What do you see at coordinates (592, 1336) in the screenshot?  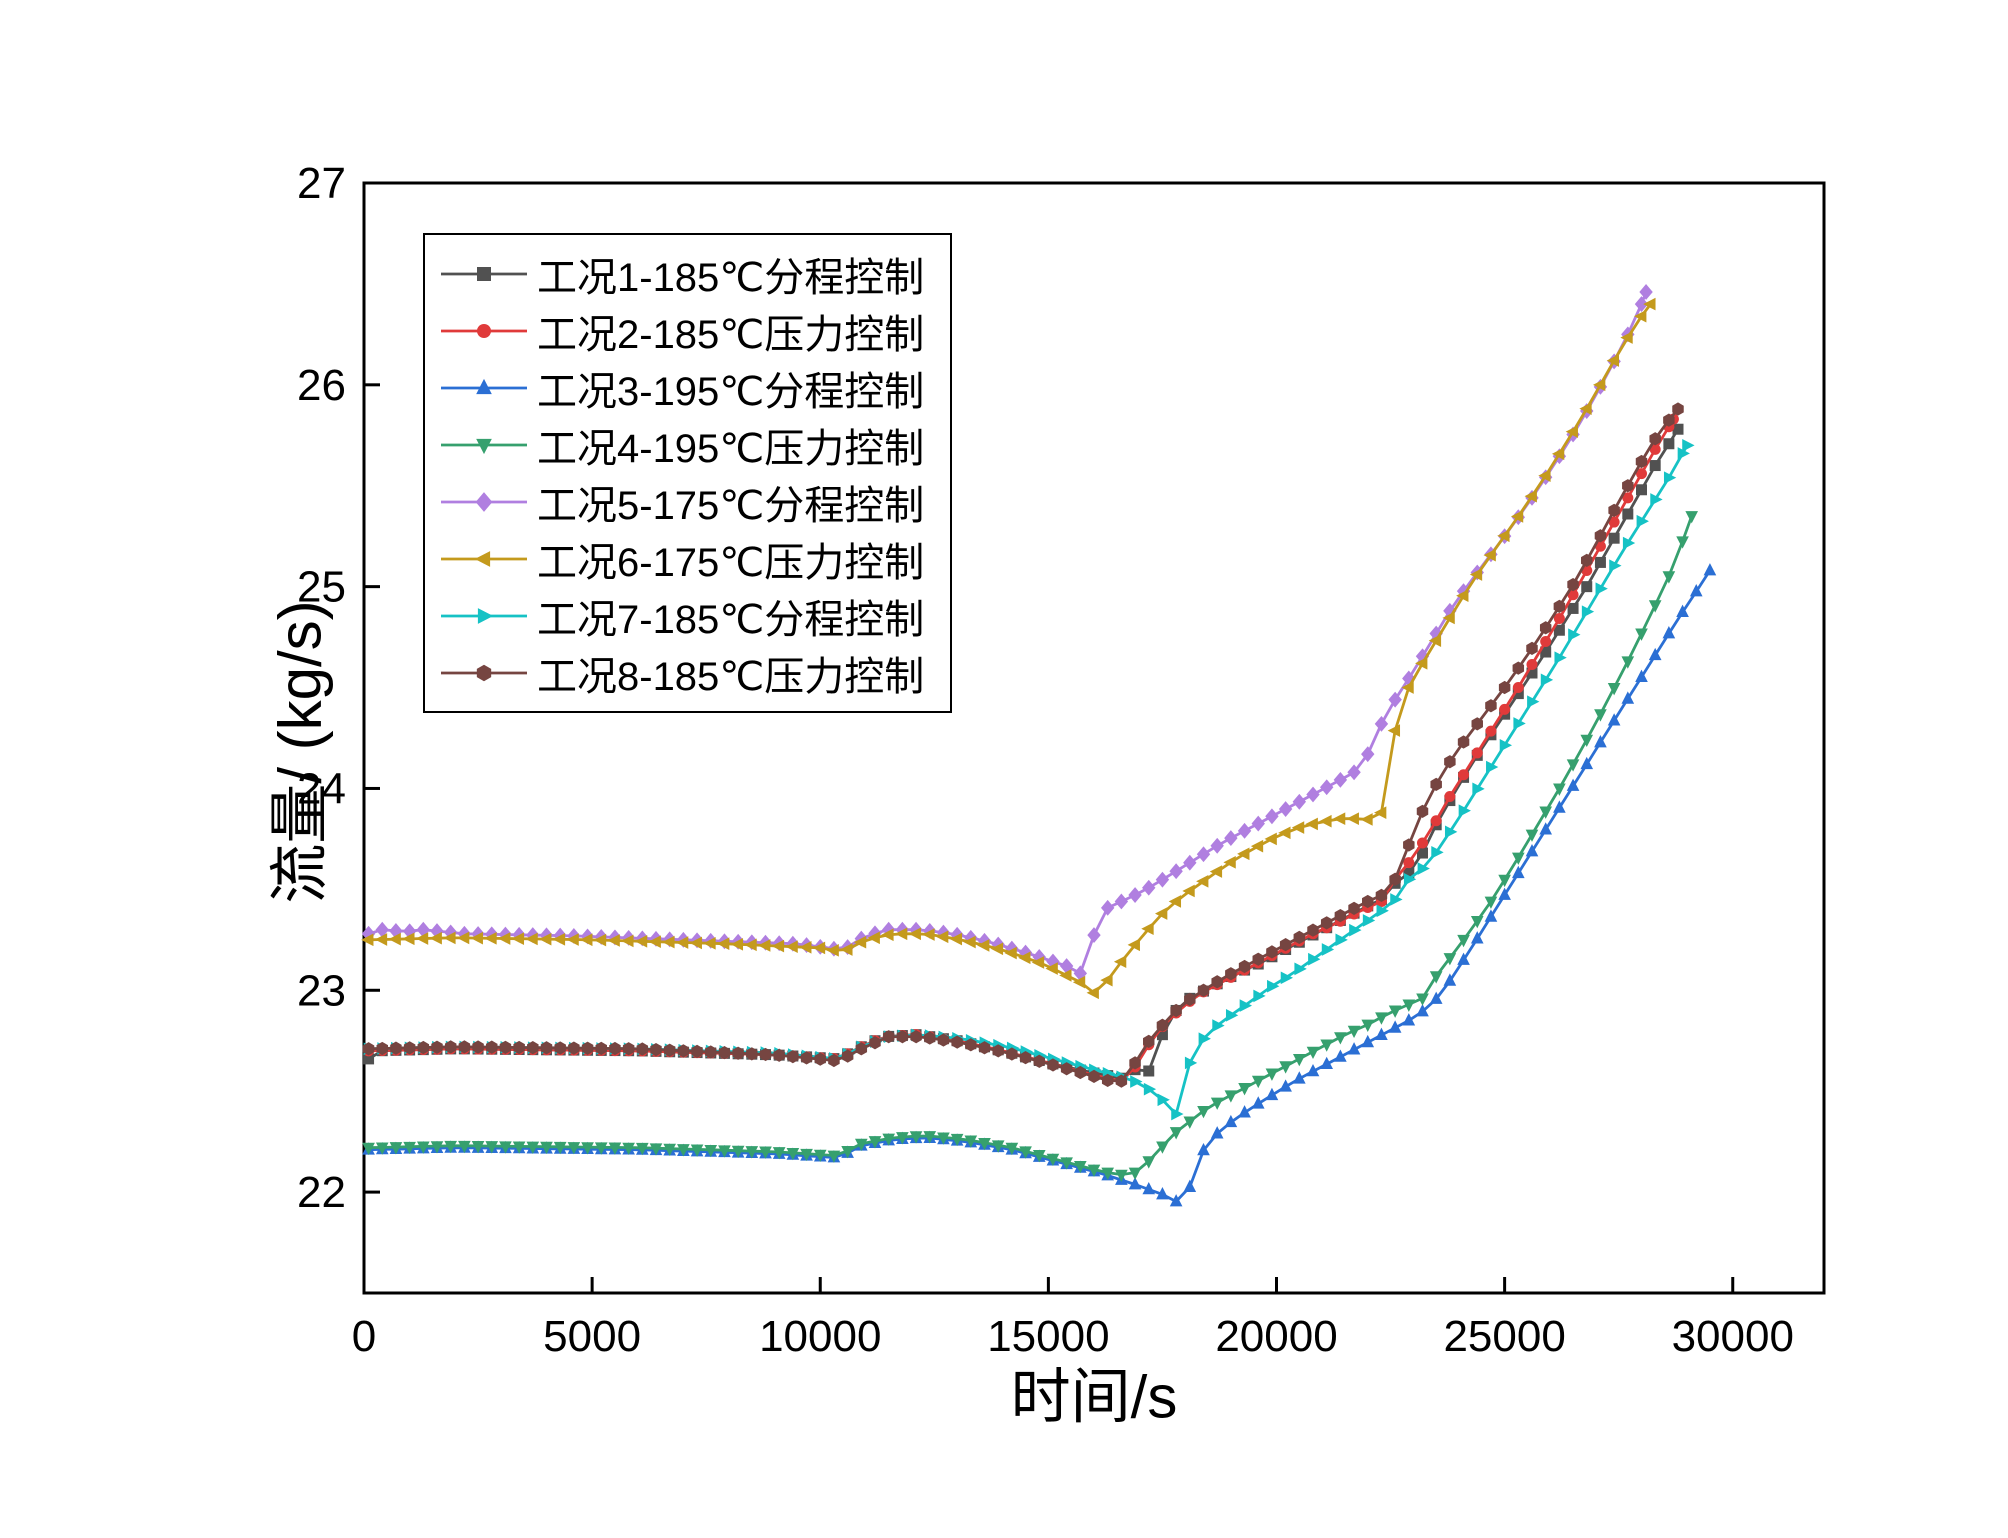 I see `x-tick-label: 5000` at bounding box center [592, 1336].